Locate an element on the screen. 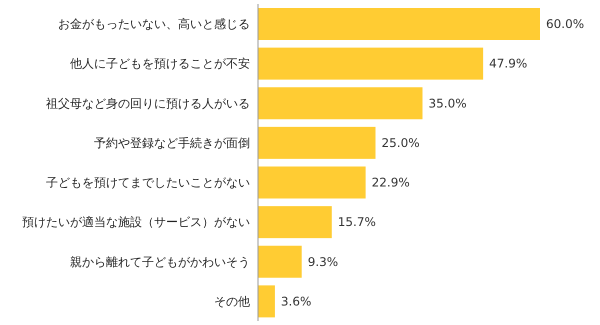 This screenshot has width=600, height=325. data-label: 9.3% is located at coordinates (323, 261).